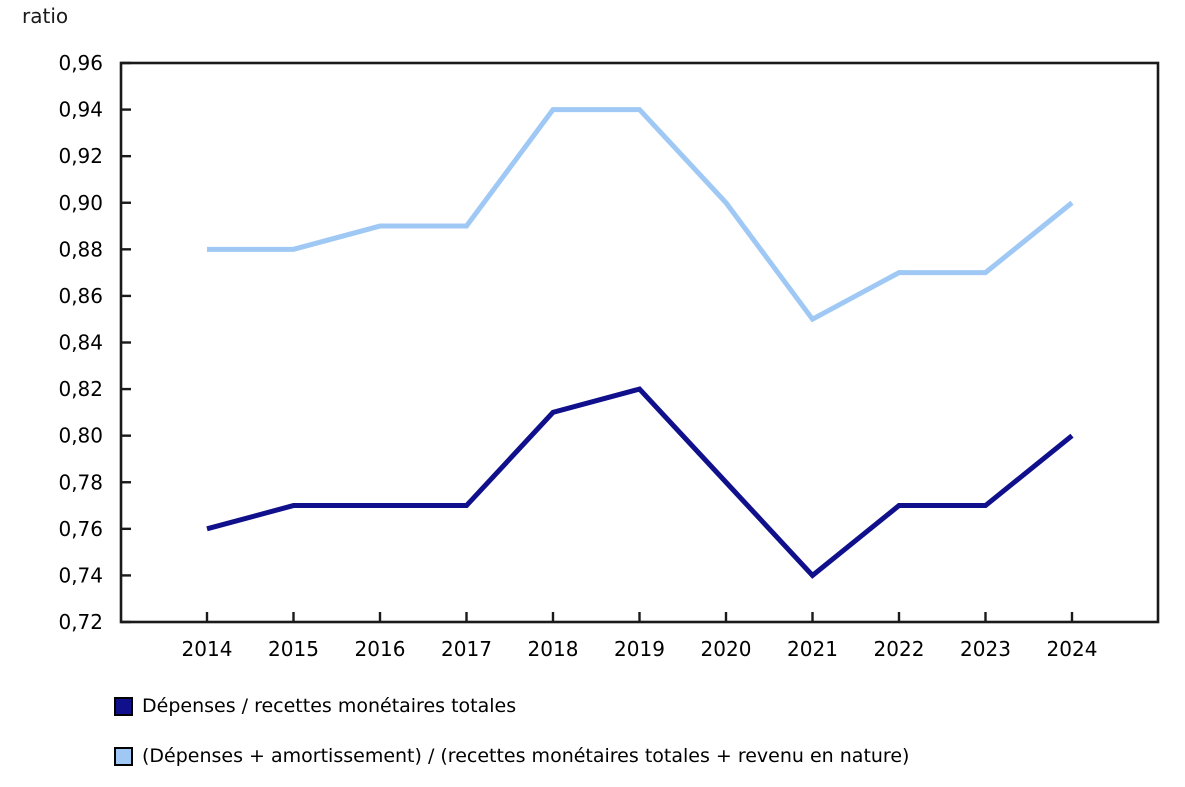 This screenshot has width=1185, height=787. I want to click on x-tick-label: 2023, so click(985, 649).